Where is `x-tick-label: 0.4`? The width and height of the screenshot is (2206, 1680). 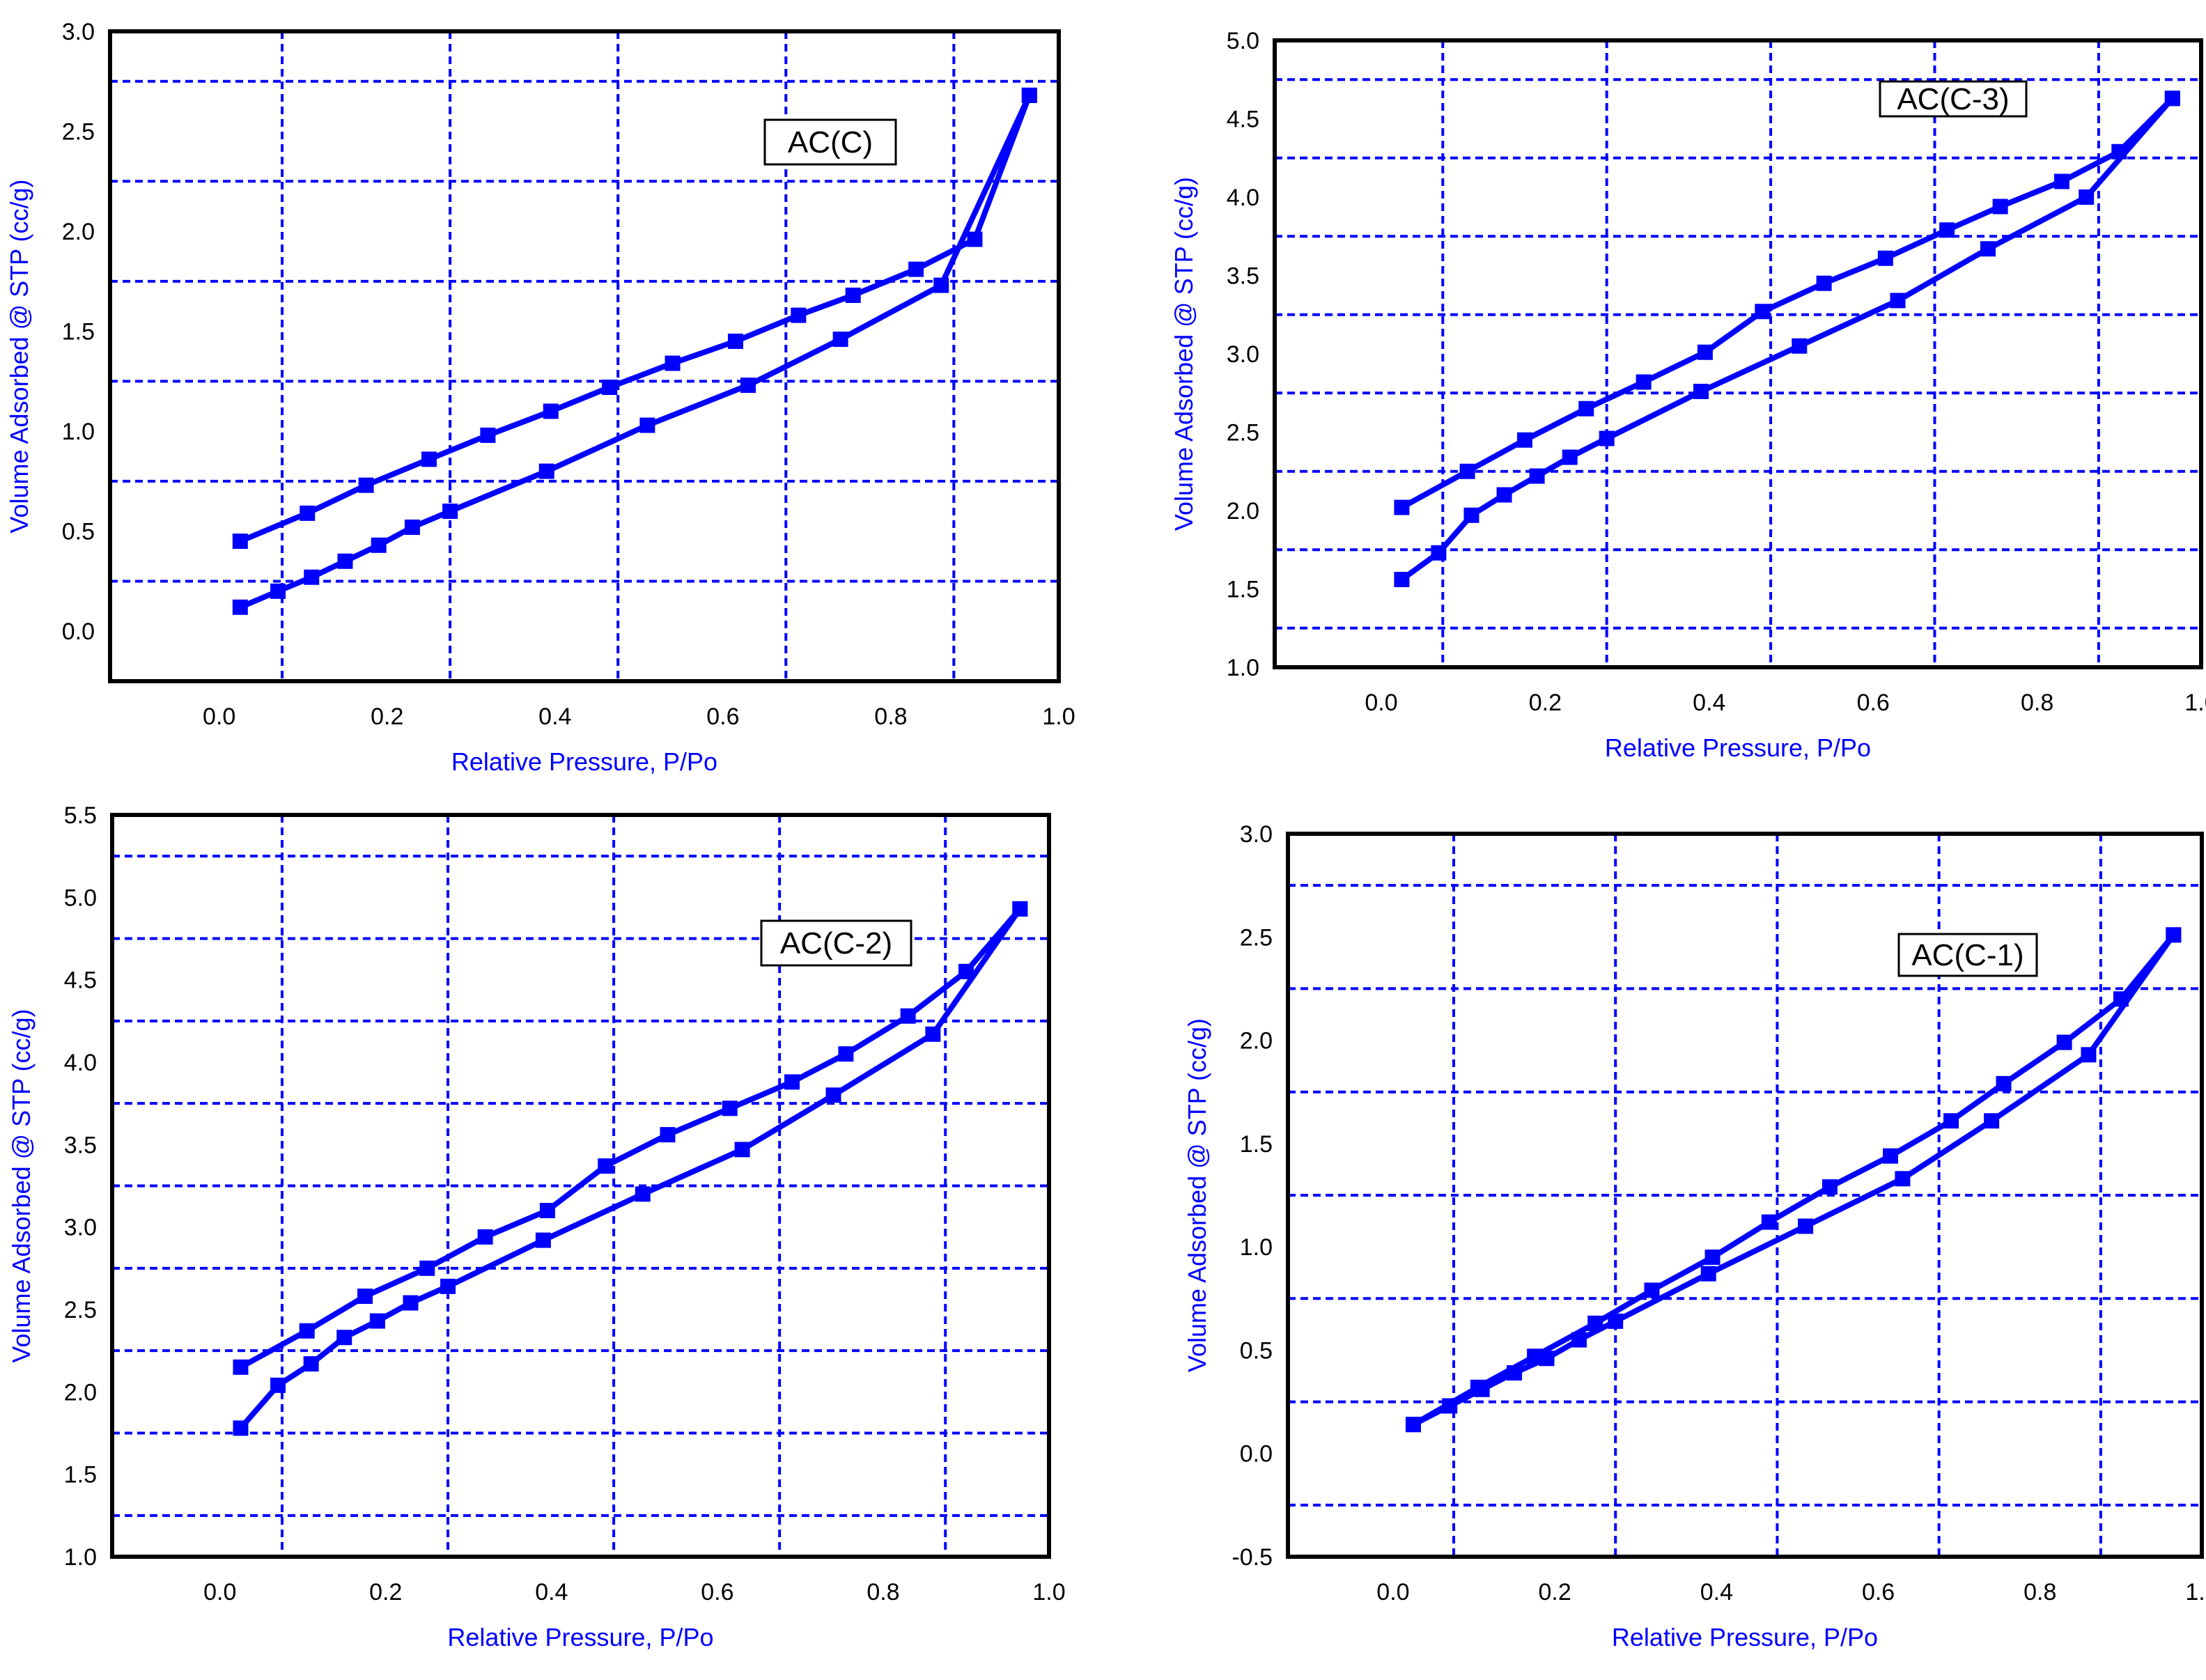 x-tick-label: 0.4 is located at coordinates (1716, 1592).